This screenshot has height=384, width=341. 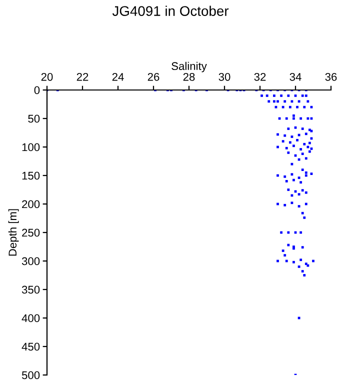 What do you see at coordinates (170, 11) in the screenshot?
I see `chart-title: JG4091 in October` at bounding box center [170, 11].